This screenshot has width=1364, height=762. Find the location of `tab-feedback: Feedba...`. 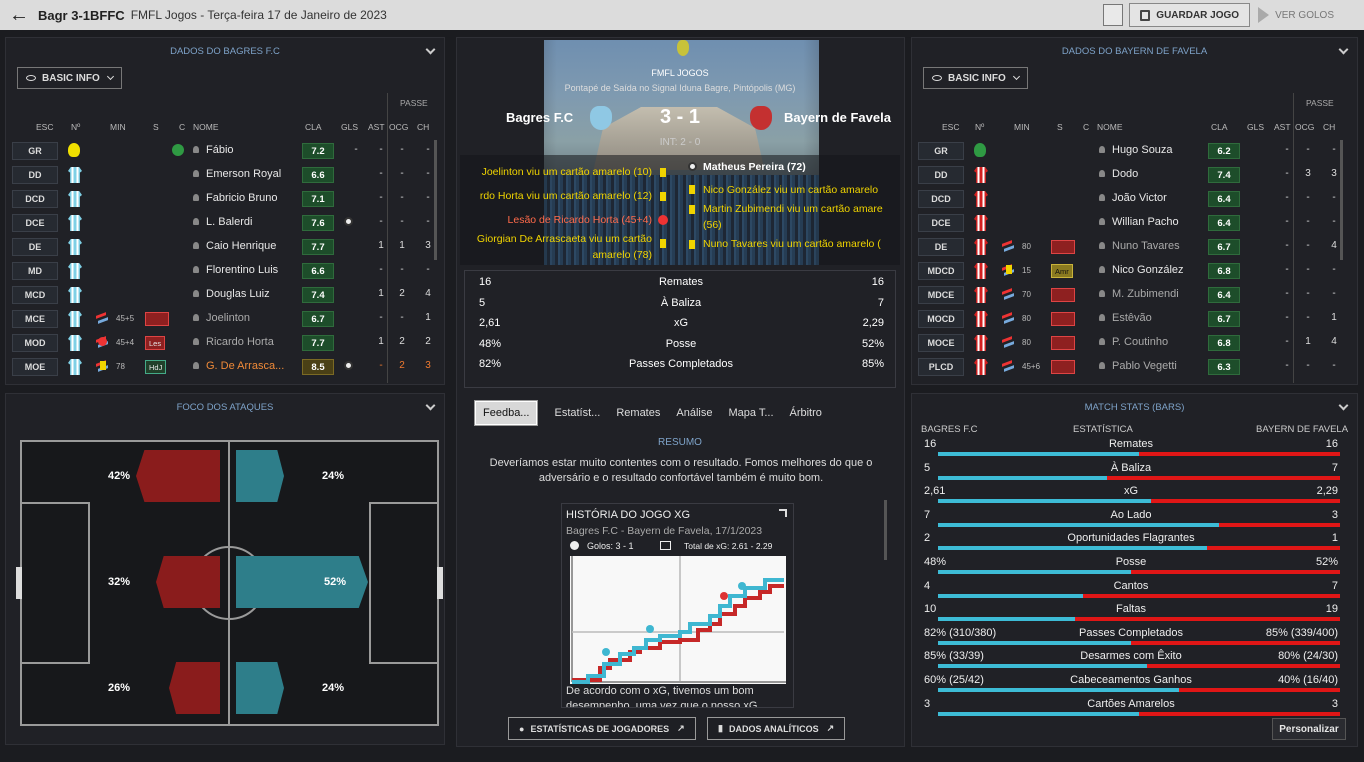

tab-feedback: Feedba... is located at coordinates (506, 413).